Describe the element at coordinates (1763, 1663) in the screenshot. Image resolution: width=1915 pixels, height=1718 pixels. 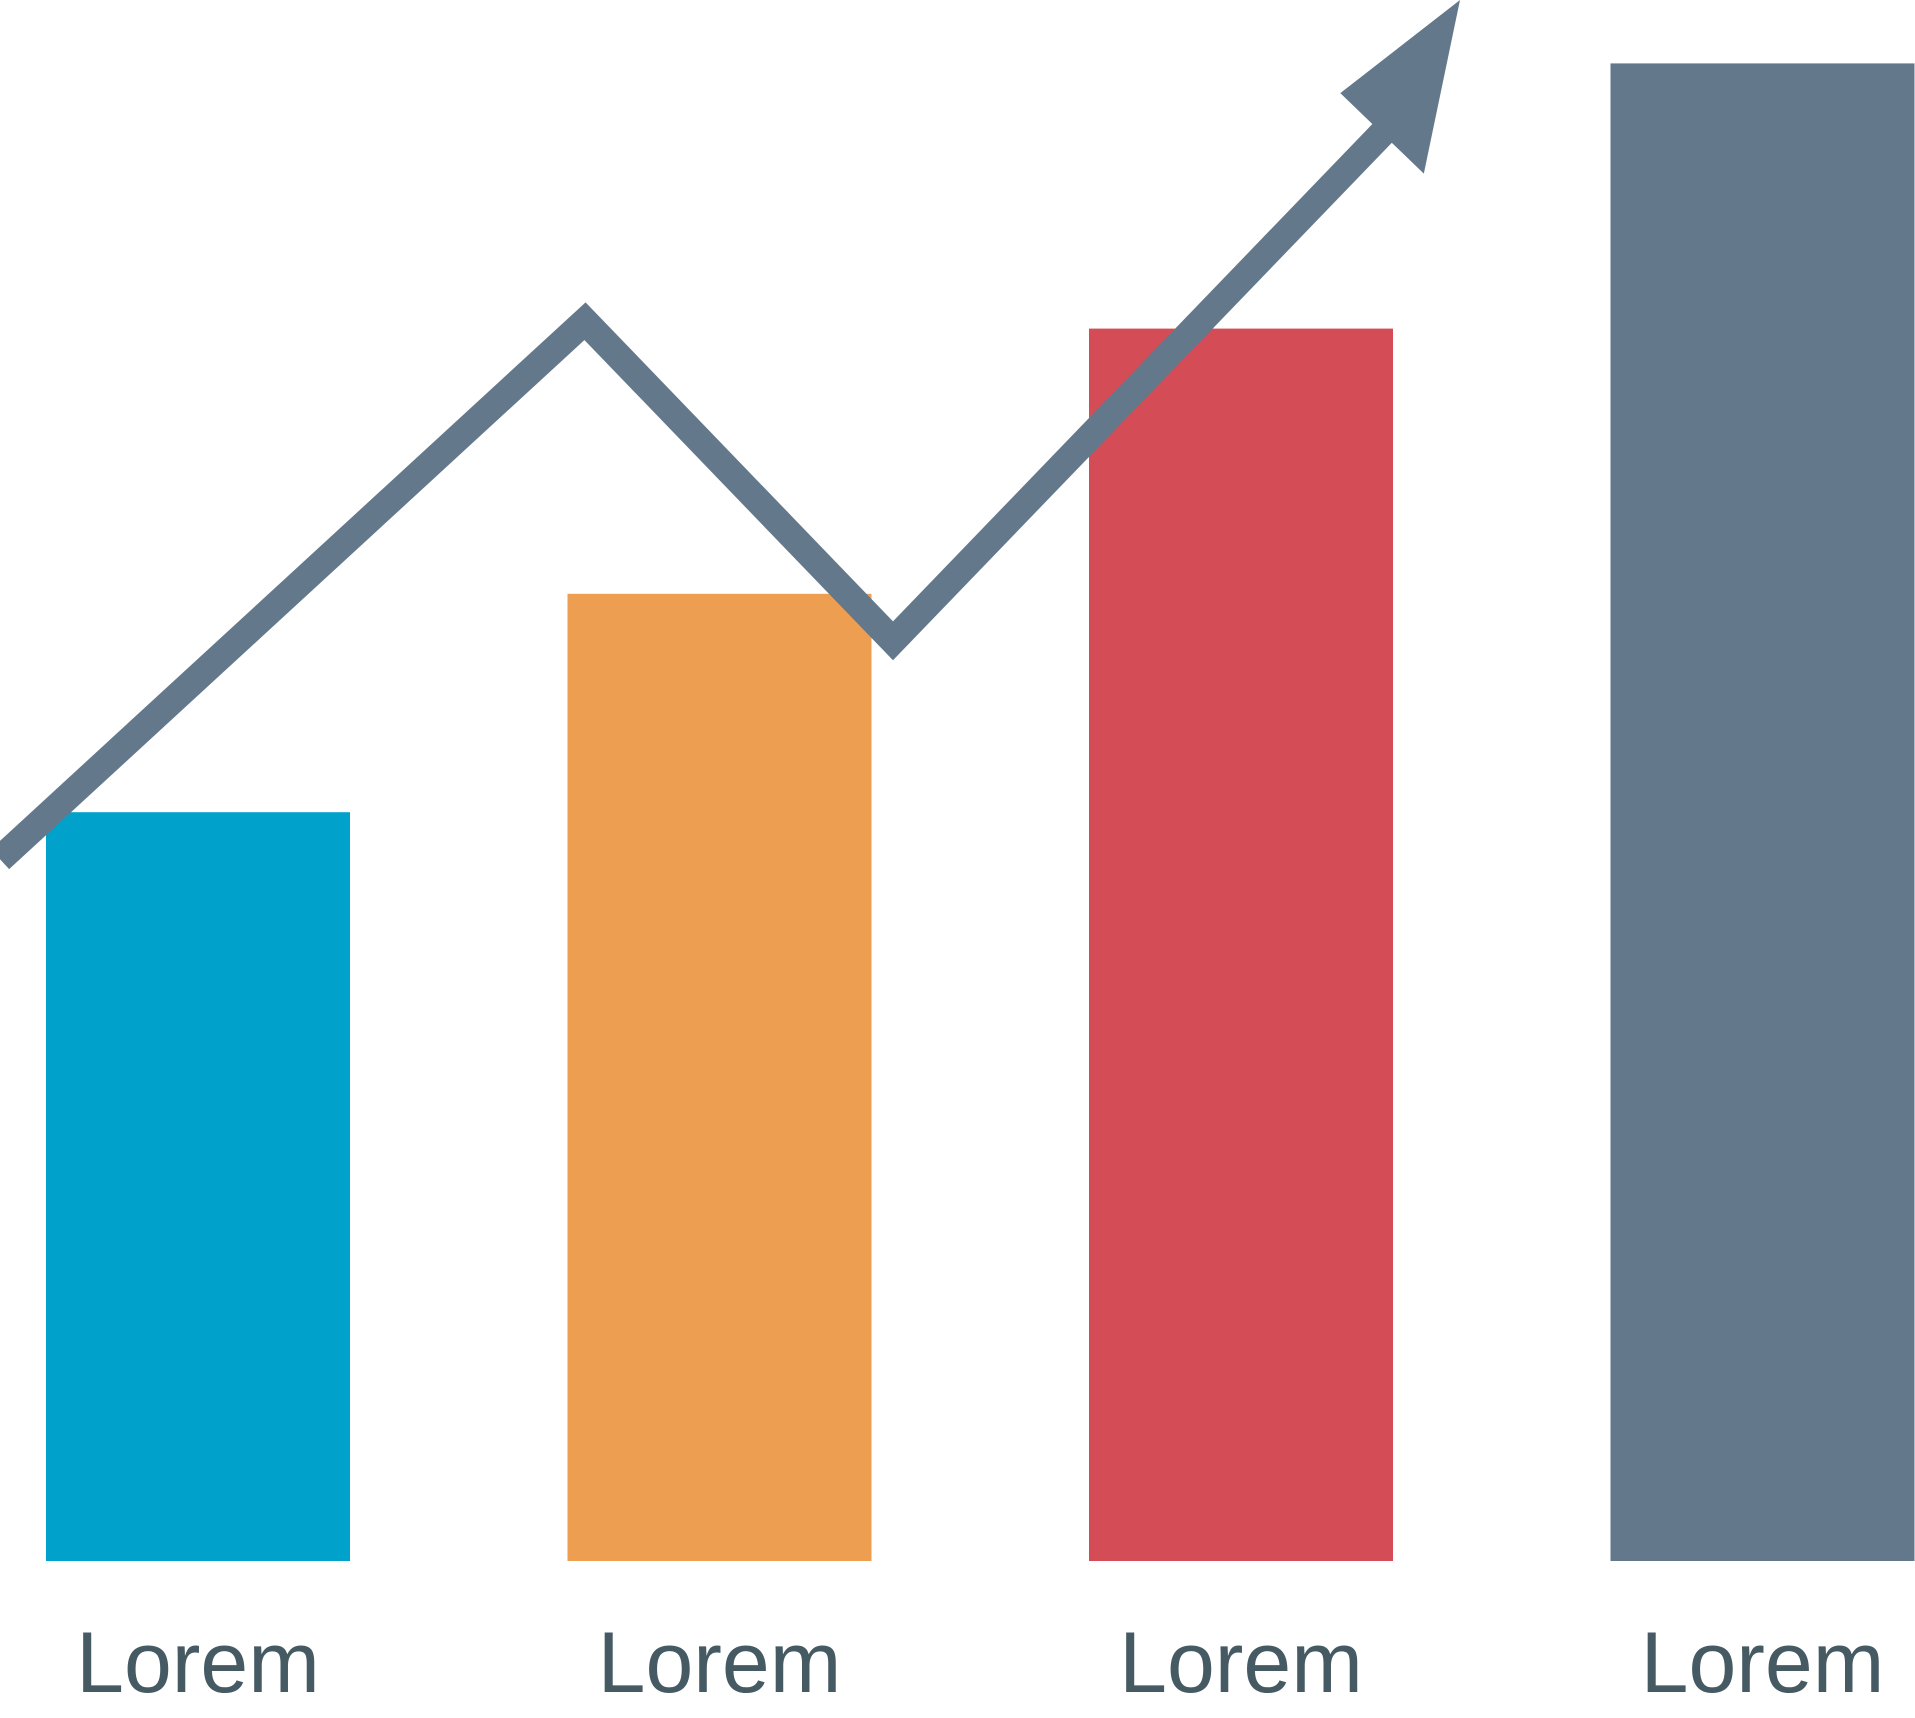
I see `category-label-4: Lorem` at that location.